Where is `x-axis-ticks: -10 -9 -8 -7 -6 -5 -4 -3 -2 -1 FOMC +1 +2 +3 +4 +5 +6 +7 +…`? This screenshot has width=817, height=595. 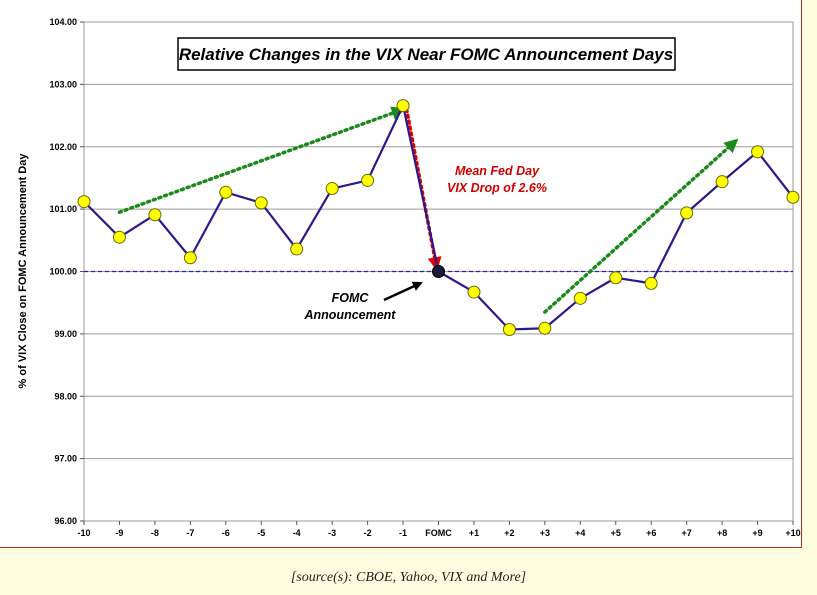 x-axis-ticks: -10 -9 -8 -7 -6 -5 -4 -3 -2 -1 FOMC +1 +2 +3 +4 +5 +6 +7 +… is located at coordinates (439, 529).